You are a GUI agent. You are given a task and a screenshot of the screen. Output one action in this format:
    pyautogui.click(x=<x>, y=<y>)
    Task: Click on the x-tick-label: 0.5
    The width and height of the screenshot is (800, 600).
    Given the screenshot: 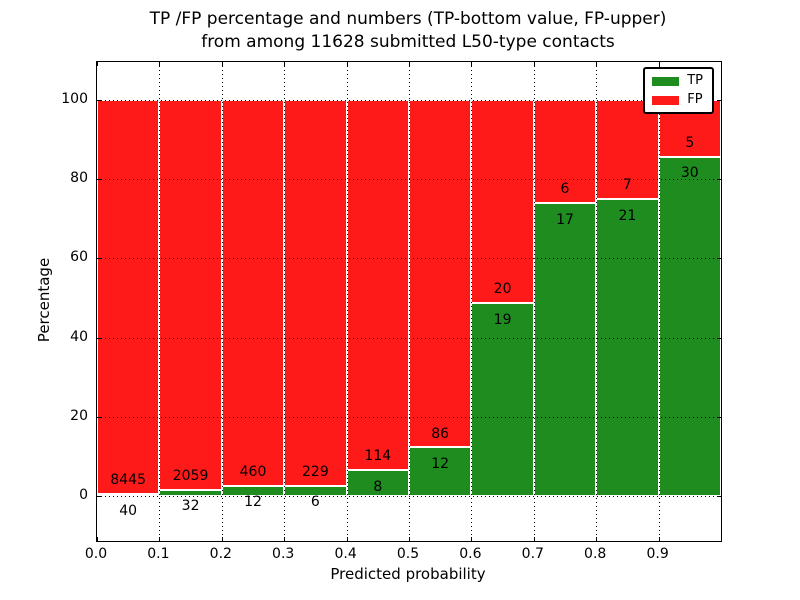 What is the action you would take?
    pyautogui.click(x=408, y=554)
    